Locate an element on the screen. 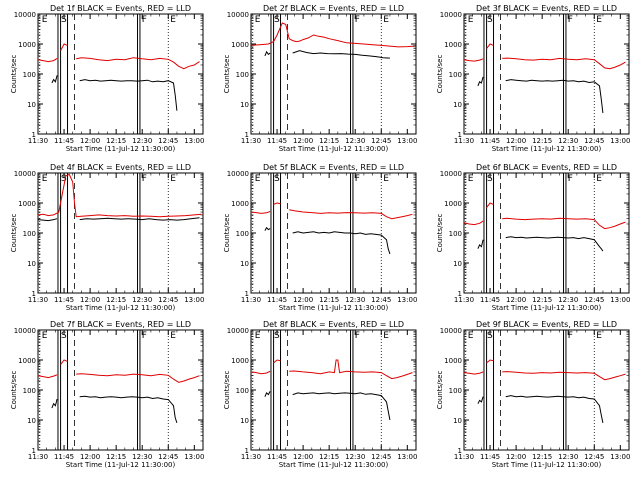 This screenshot has width=640, height=485. panel-title: Det 4f BLACK = Events, RED = LLD is located at coordinates (120, 167).